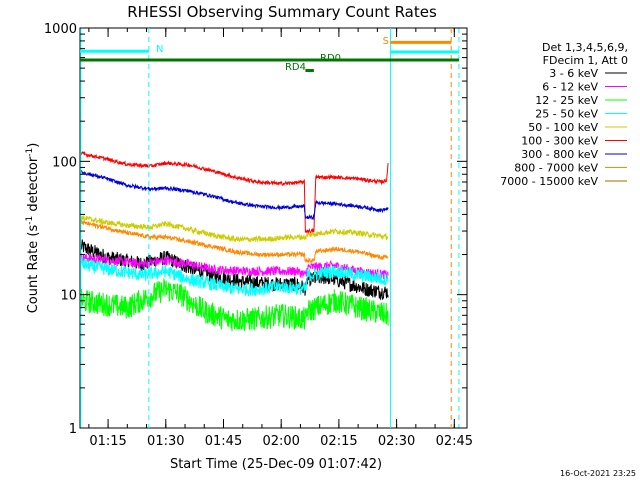 The image size is (640, 480). Describe the element at coordinates (566, 100) in the screenshot. I see `legend-entry: 12 - 25 keV` at that location.